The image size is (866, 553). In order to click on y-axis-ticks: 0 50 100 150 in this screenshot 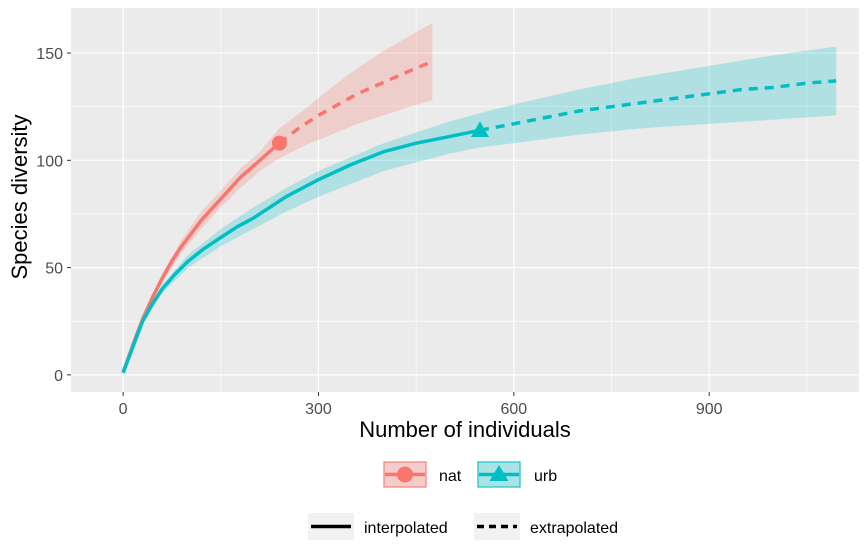, I will do `click(53, 215)`.